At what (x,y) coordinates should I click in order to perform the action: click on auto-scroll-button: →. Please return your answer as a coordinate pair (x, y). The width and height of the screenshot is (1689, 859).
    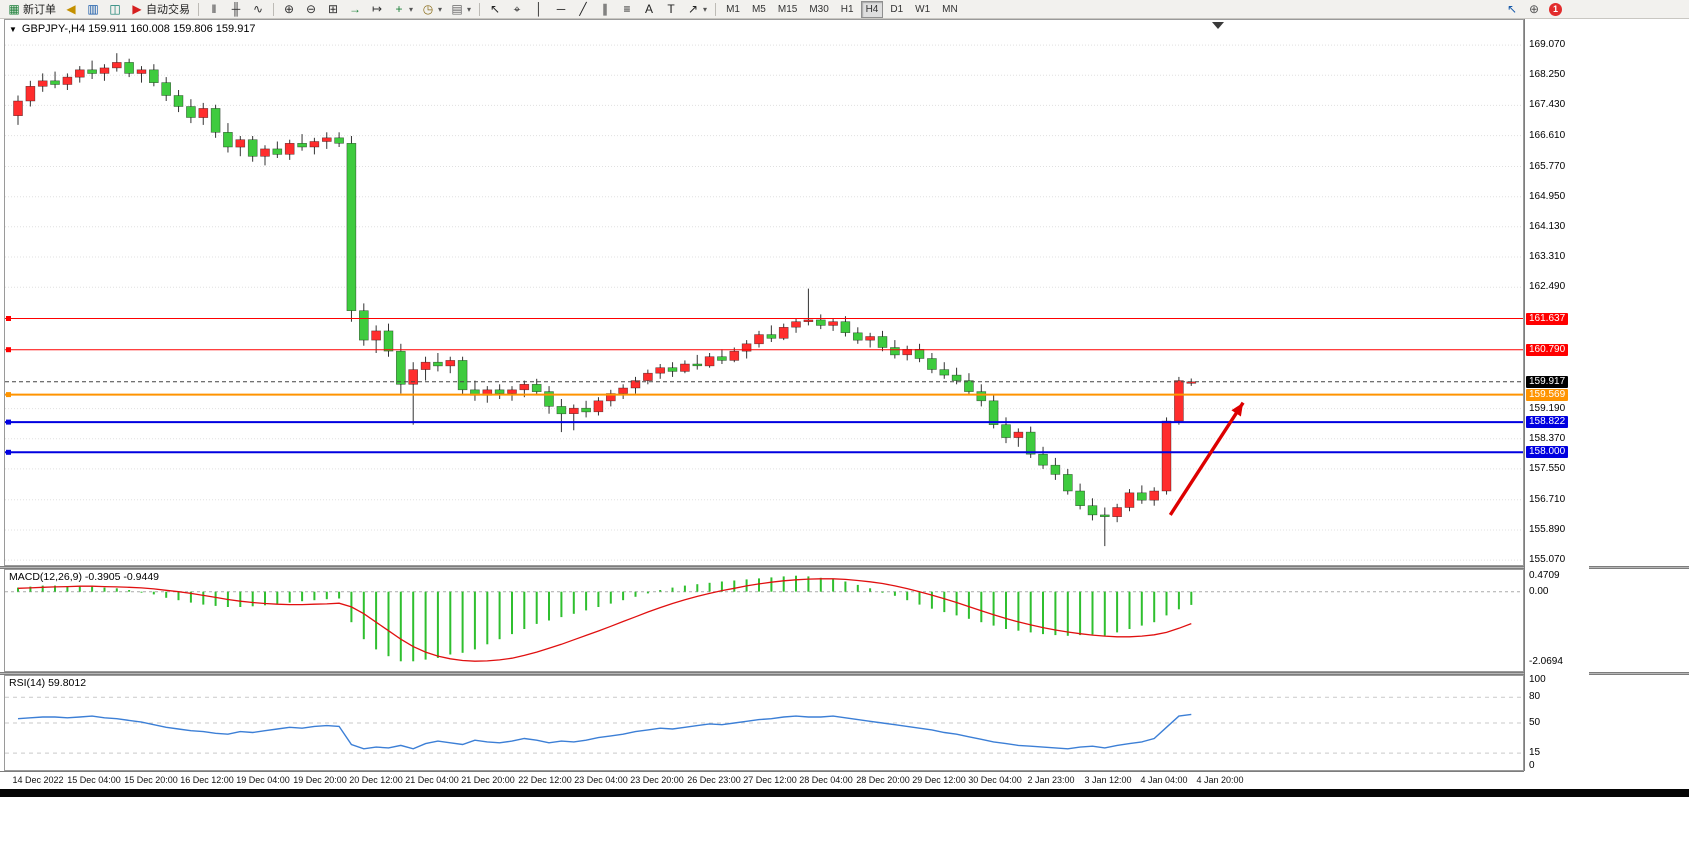
    Looking at the image, I should click on (355, 9).